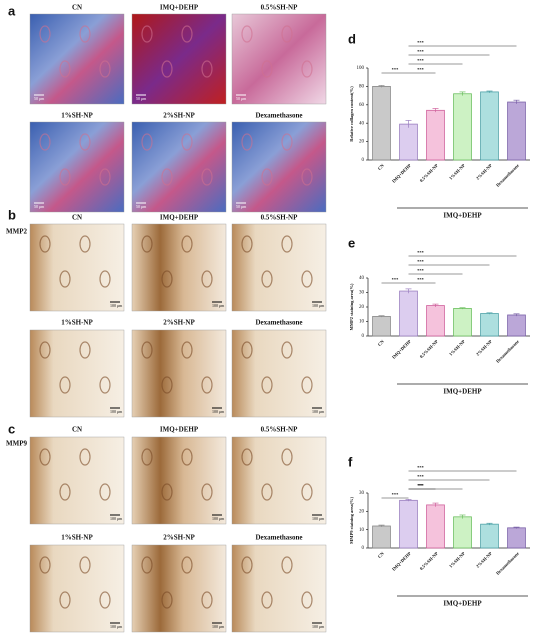 The height and width of the screenshot is (638, 550). What do you see at coordinates (362, 105) in the screenshot?
I see `y-tick-label: 60` at bounding box center [362, 105].